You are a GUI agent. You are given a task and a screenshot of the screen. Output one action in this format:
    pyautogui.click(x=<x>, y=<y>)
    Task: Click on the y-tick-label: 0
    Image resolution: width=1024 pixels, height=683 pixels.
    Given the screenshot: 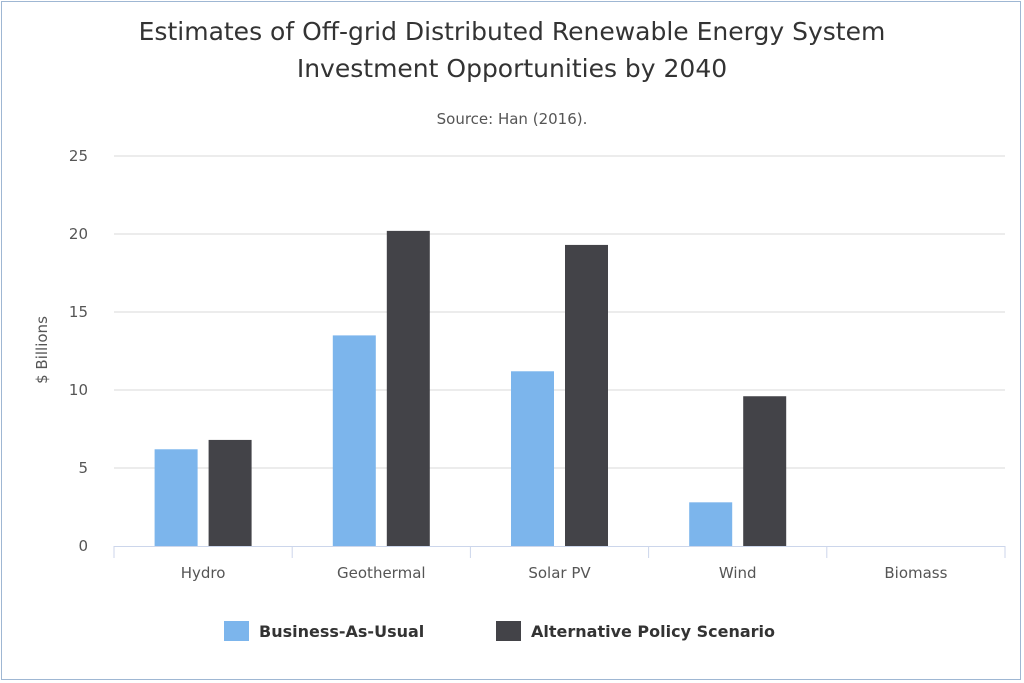 What is the action you would take?
    pyautogui.click(x=83, y=546)
    